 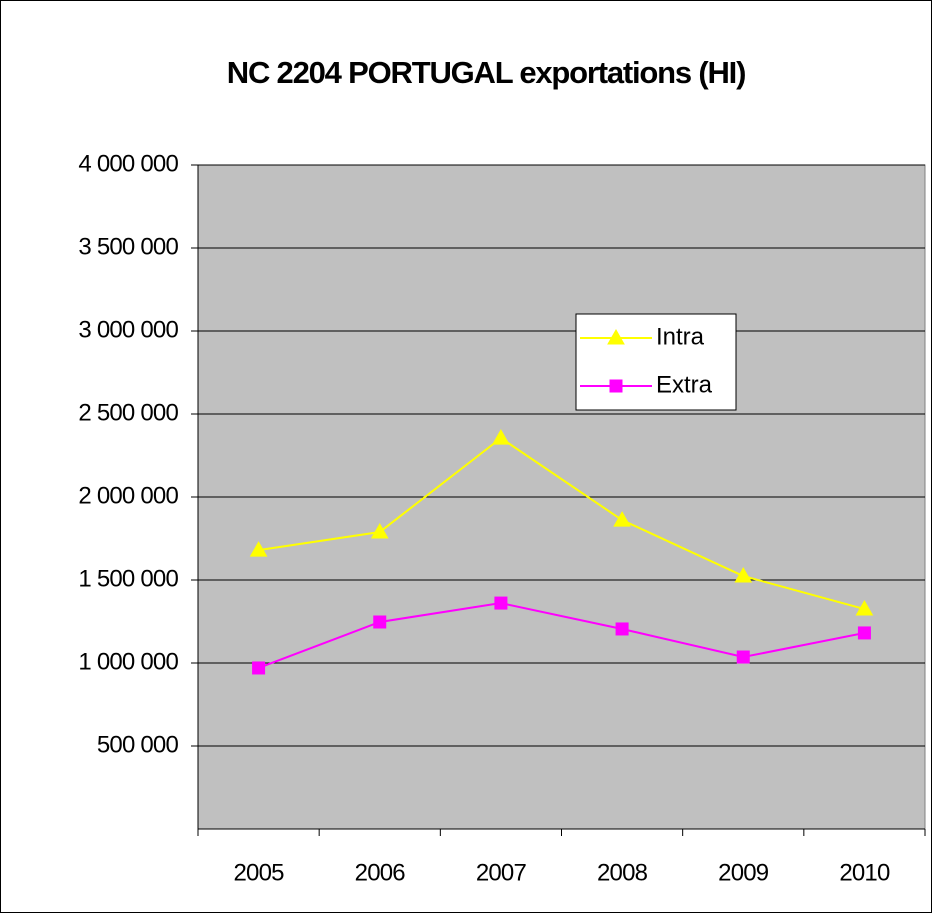 I want to click on y-tick-label: 500 000, so click(x=138, y=744).